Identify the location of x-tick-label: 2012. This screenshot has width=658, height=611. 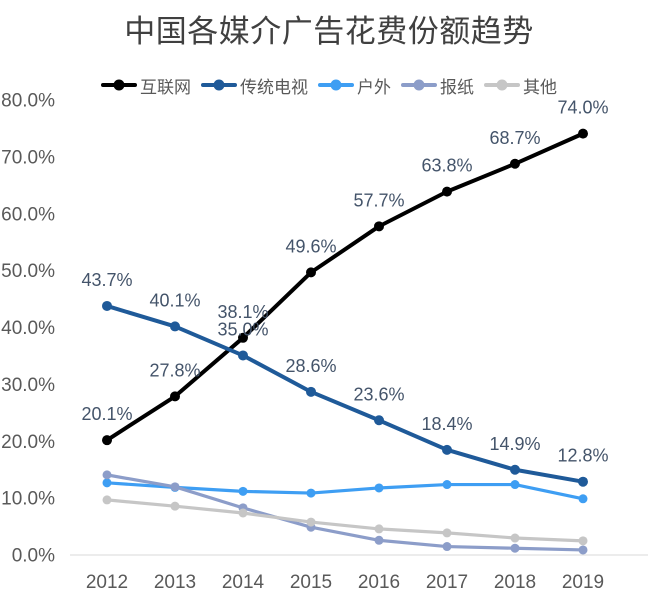
(107, 582).